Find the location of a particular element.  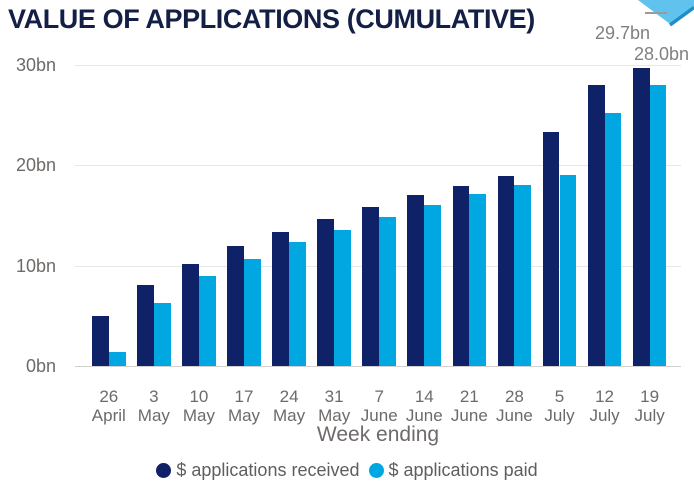

x-tick-label: 26 April is located at coordinates (109, 406).